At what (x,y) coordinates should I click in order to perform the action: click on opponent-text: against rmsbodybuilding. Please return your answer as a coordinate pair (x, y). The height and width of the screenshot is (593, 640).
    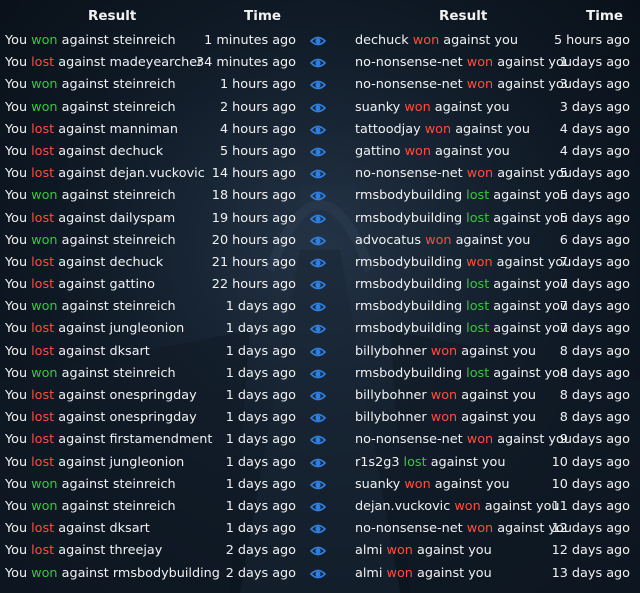
    Looking at the image, I should click on (138, 573).